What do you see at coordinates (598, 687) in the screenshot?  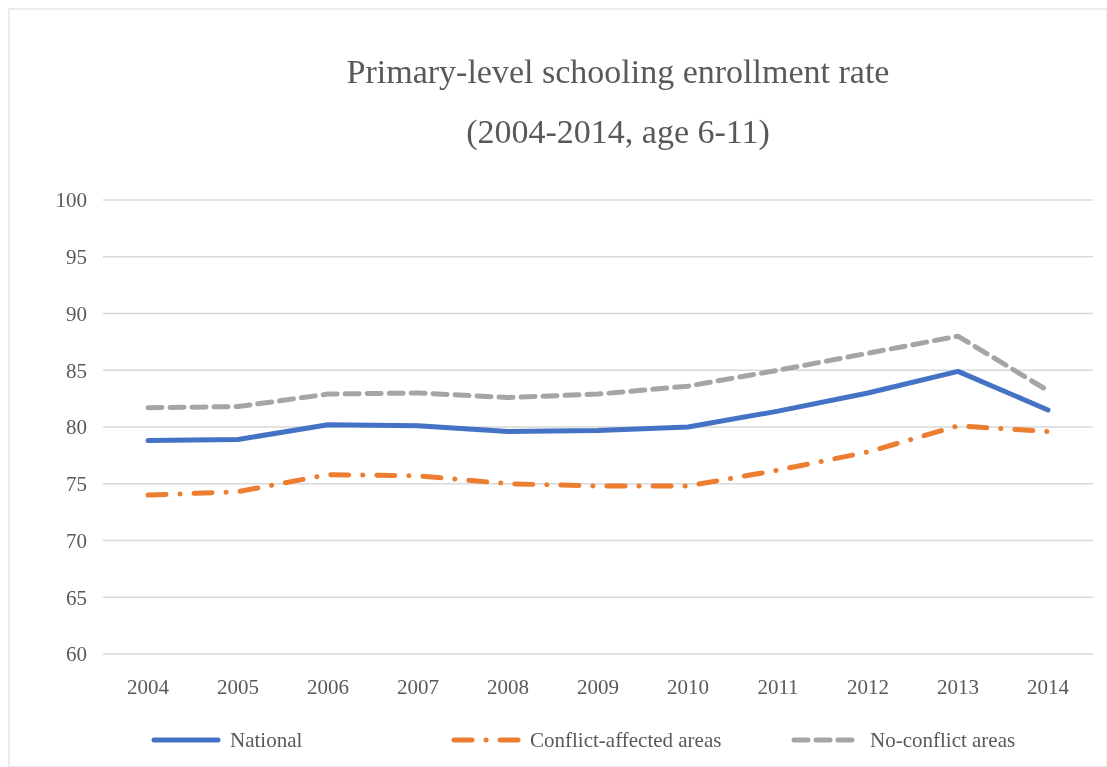 I see `x-tick-label: 2009` at bounding box center [598, 687].